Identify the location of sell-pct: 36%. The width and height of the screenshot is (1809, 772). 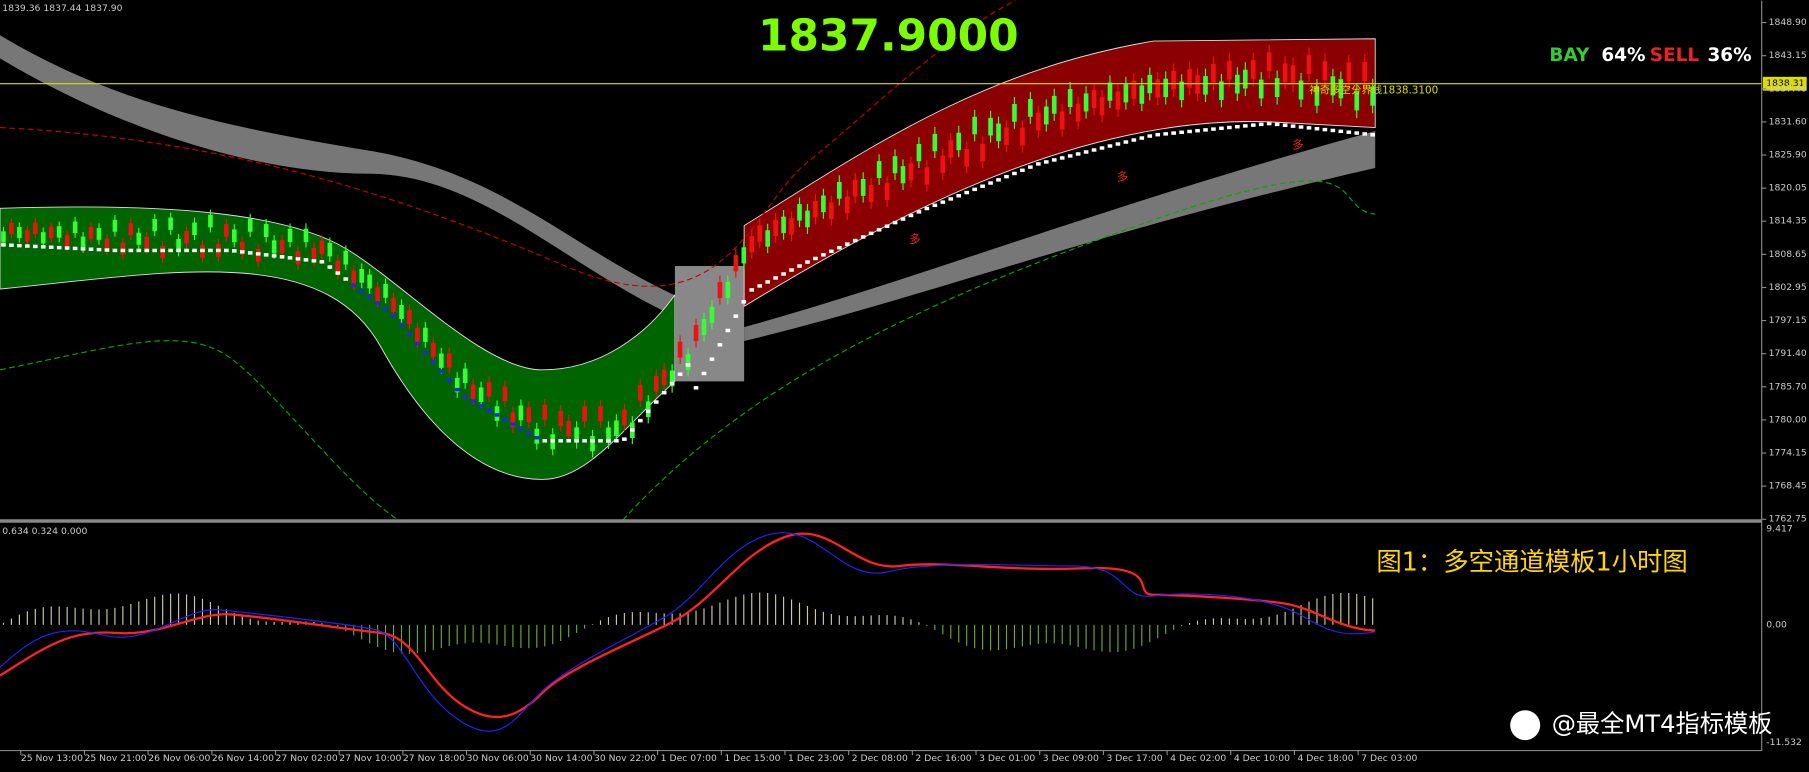
(1729, 55).